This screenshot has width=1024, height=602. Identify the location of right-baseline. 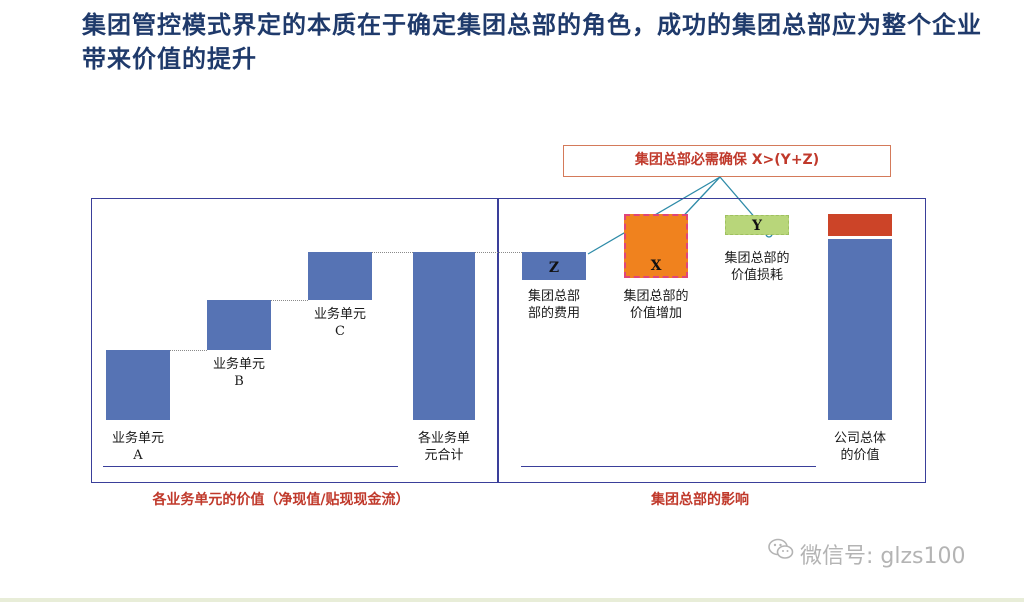
(668, 466).